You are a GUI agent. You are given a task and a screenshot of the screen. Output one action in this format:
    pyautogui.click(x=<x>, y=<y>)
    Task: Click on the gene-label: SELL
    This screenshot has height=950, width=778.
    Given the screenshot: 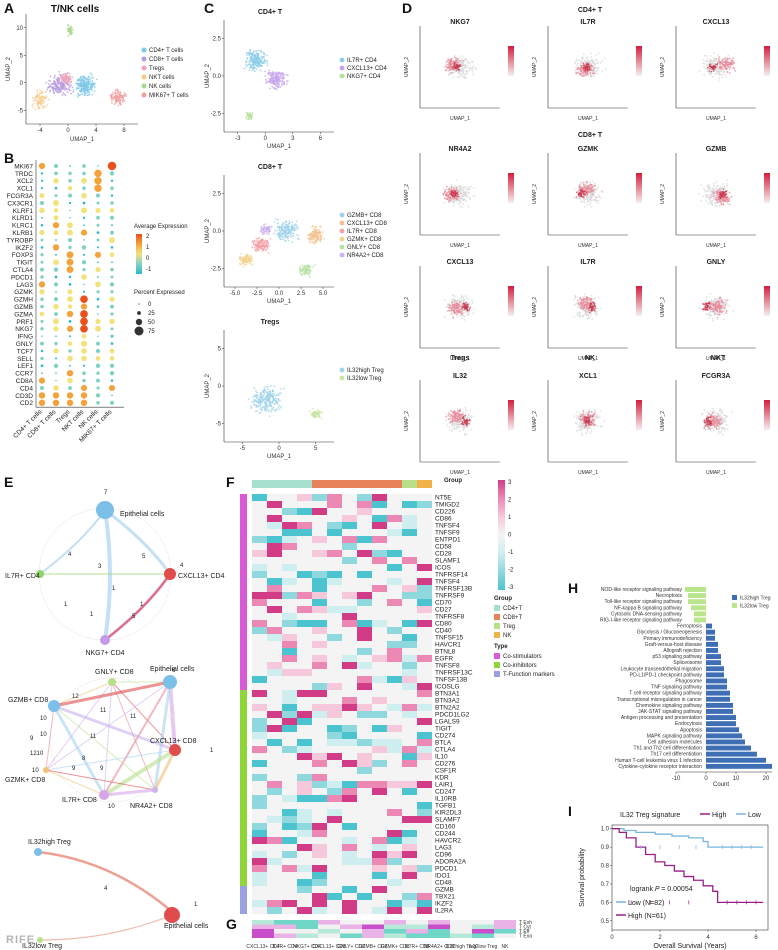 What is the action you would take?
    pyautogui.click(x=25, y=359)
    